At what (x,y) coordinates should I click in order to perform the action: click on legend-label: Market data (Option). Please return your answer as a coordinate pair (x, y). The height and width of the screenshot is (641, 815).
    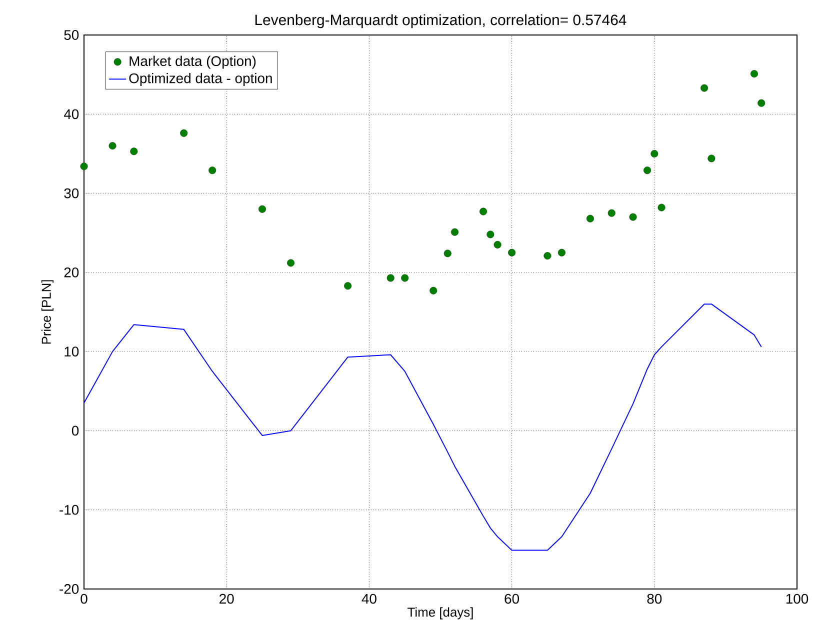
    Looking at the image, I should click on (193, 62).